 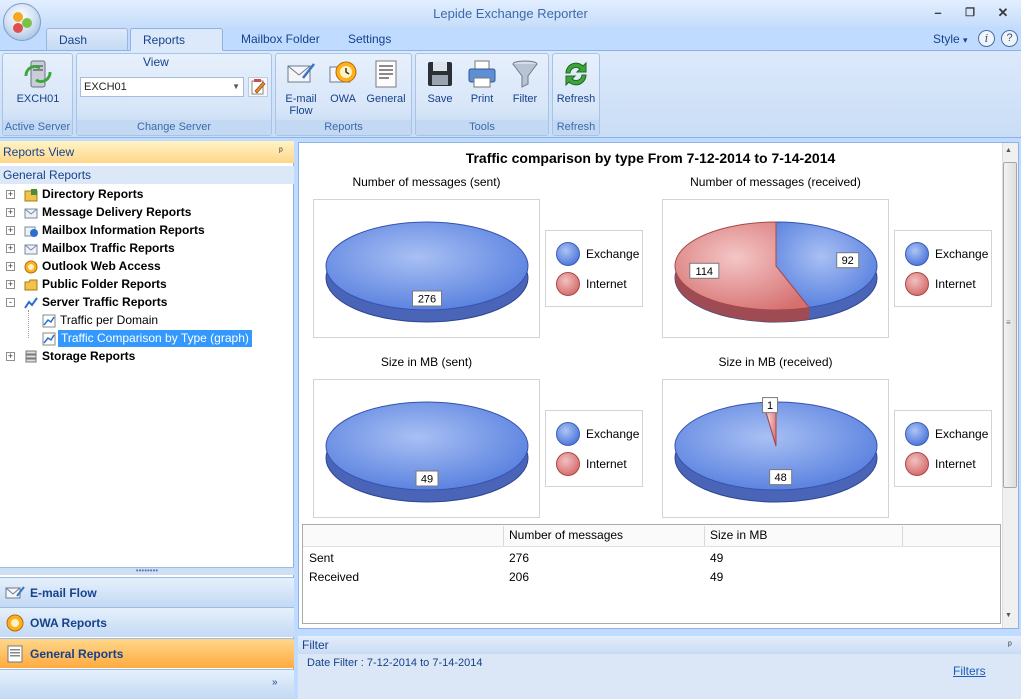 I want to click on refresh-button: Refresh, so click(x=576, y=81).